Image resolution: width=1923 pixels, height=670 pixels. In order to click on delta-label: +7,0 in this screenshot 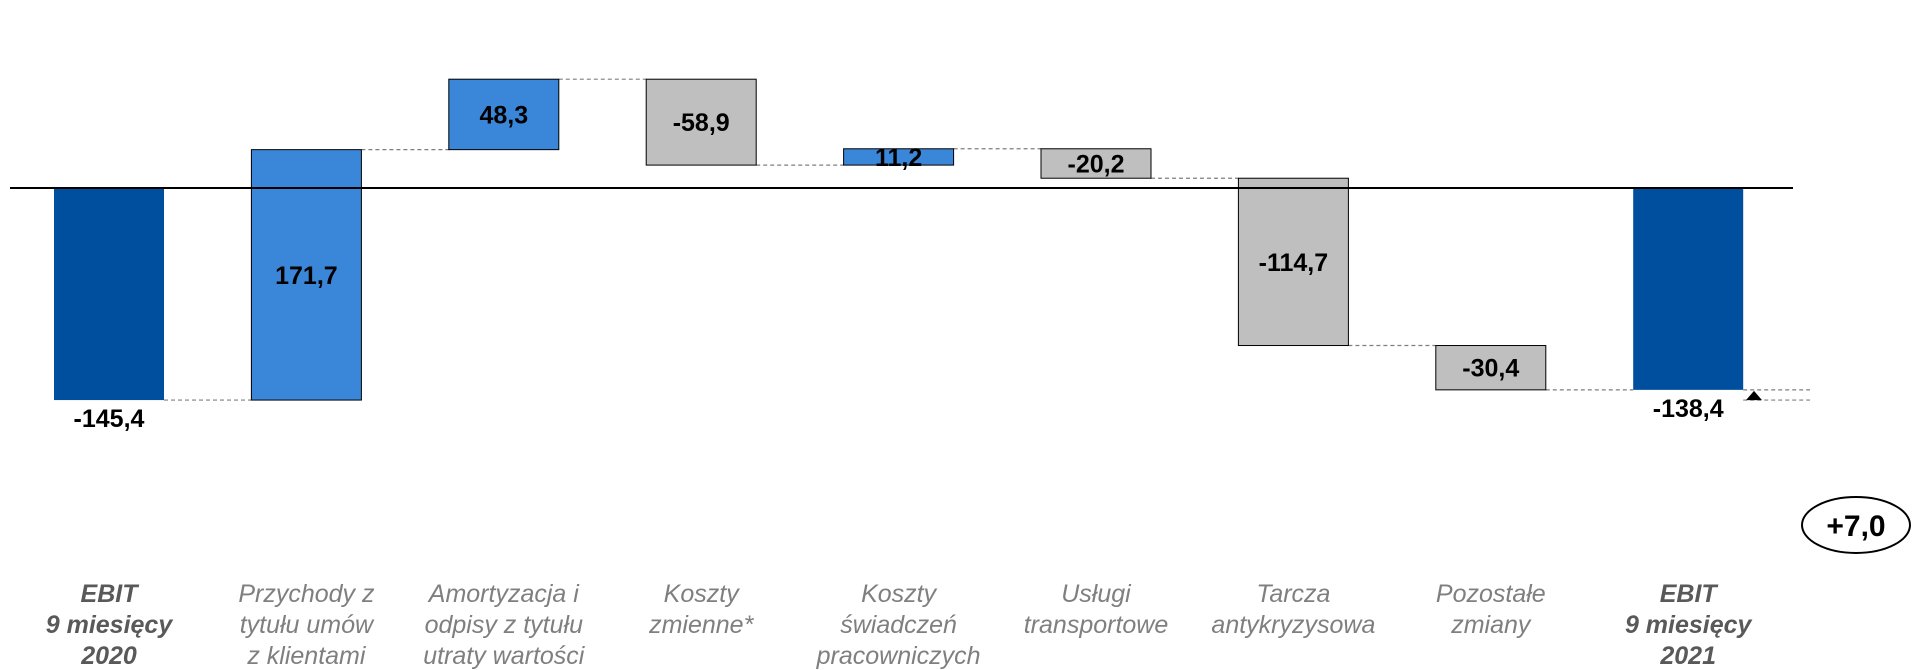, I will do `click(1855, 526)`.